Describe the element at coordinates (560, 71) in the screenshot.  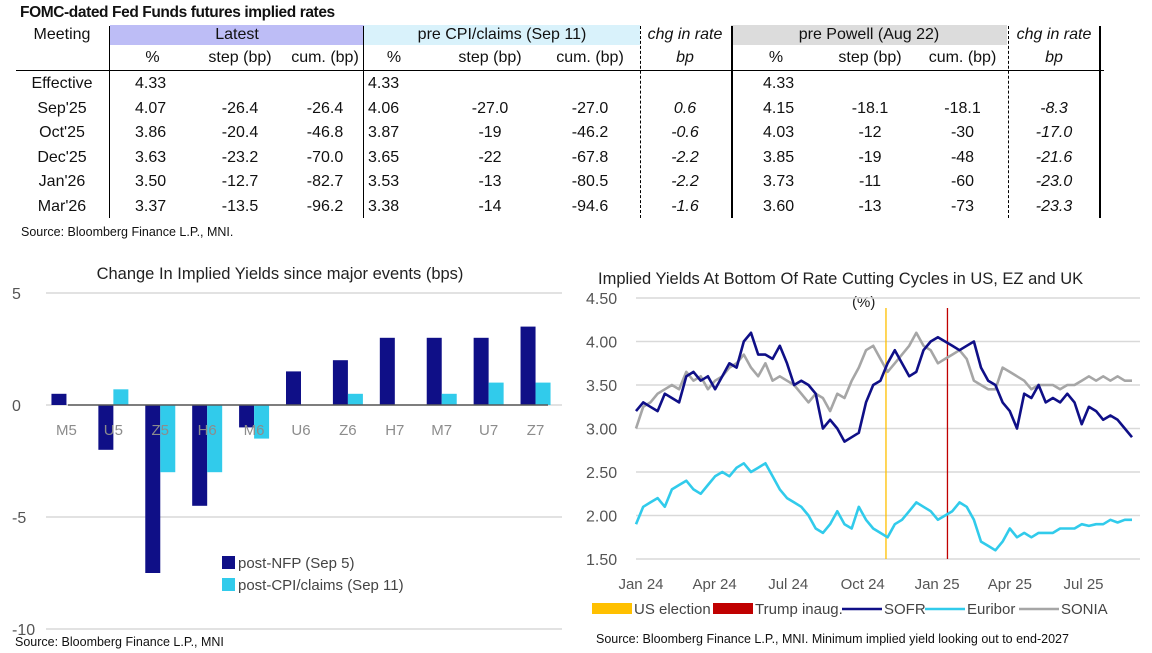
I see `header-divider` at that location.